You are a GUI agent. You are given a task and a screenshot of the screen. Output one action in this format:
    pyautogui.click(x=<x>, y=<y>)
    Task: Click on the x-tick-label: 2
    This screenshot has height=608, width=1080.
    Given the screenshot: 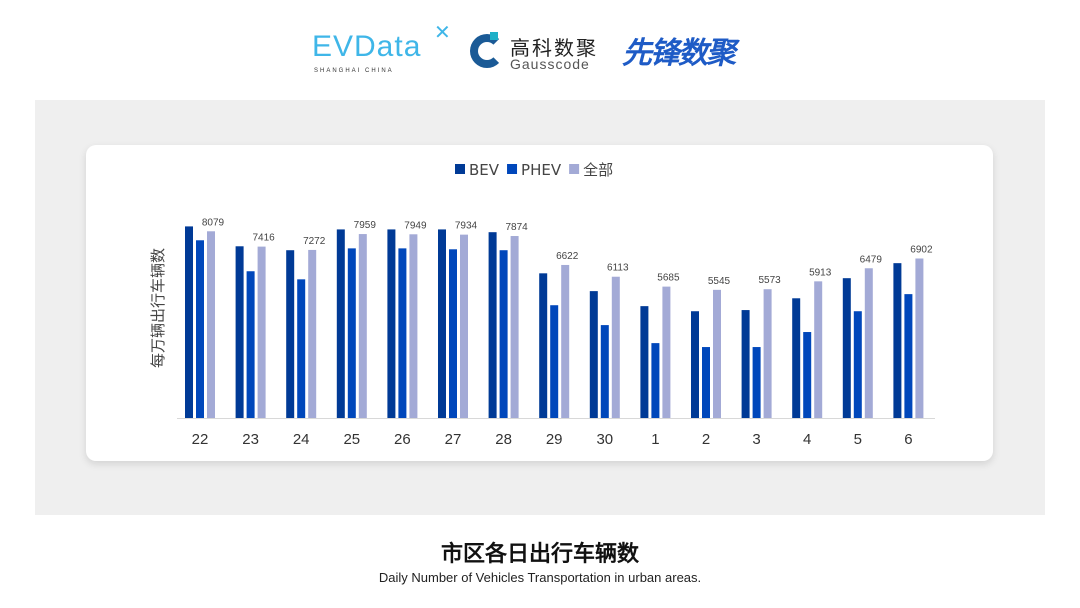 What is the action you would take?
    pyautogui.click(x=706, y=439)
    